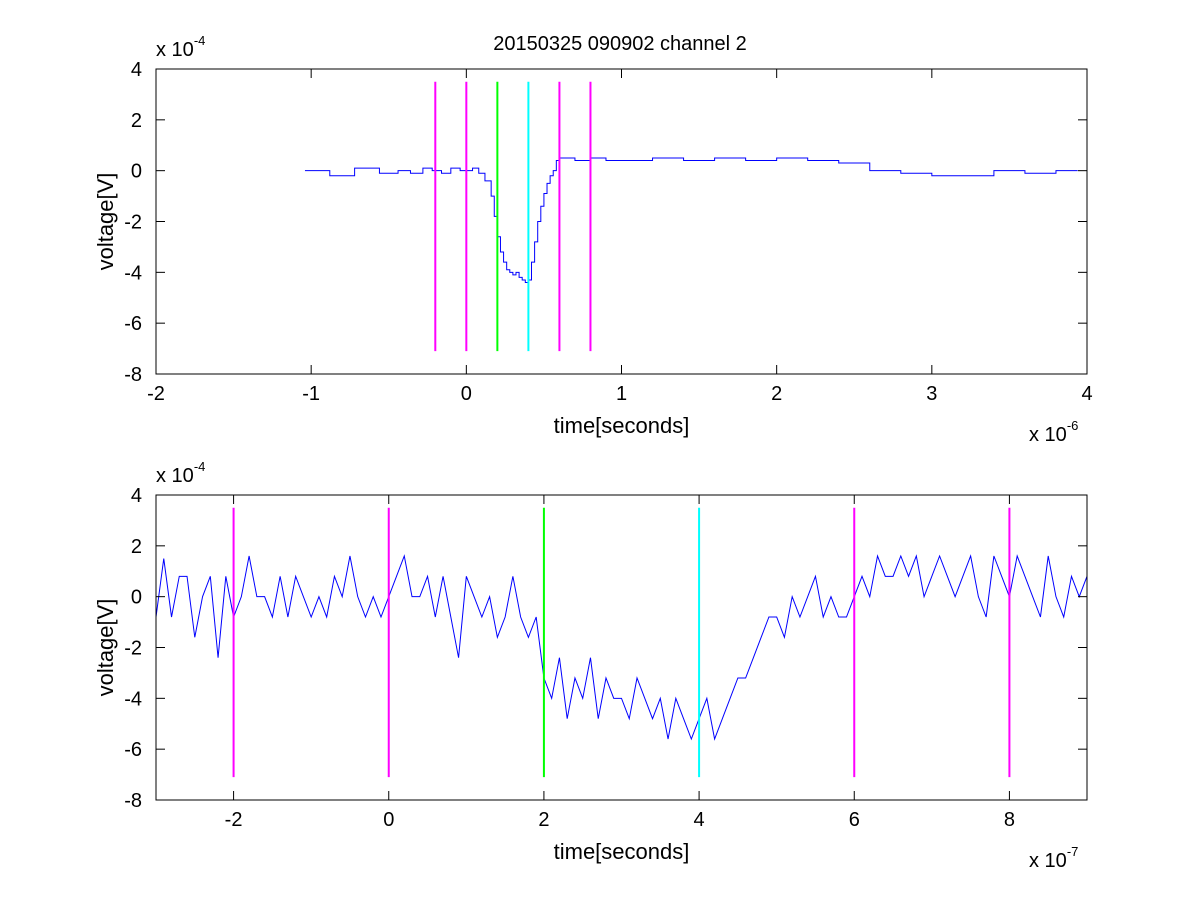 This screenshot has width=1200, height=905. I want to click on x-tick-label: 1, so click(621, 394).